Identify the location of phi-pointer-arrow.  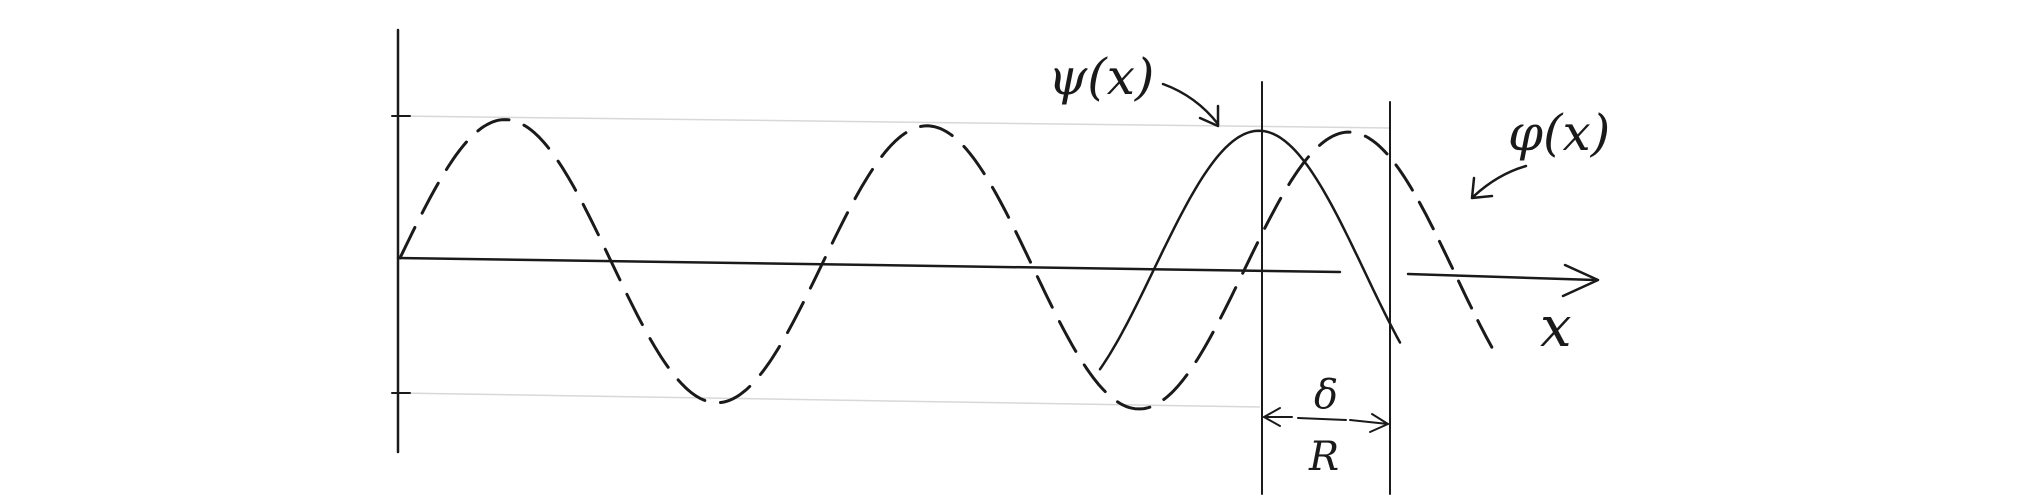
(1500, 181).